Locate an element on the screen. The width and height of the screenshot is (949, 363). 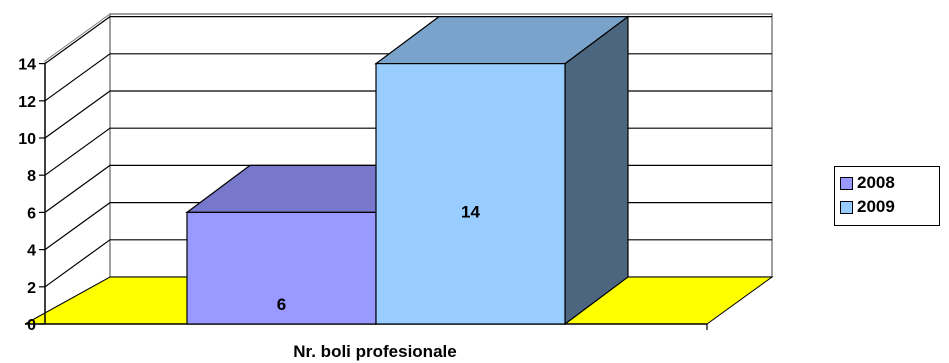
y-tick-label-4: 4 is located at coordinates (31, 251).